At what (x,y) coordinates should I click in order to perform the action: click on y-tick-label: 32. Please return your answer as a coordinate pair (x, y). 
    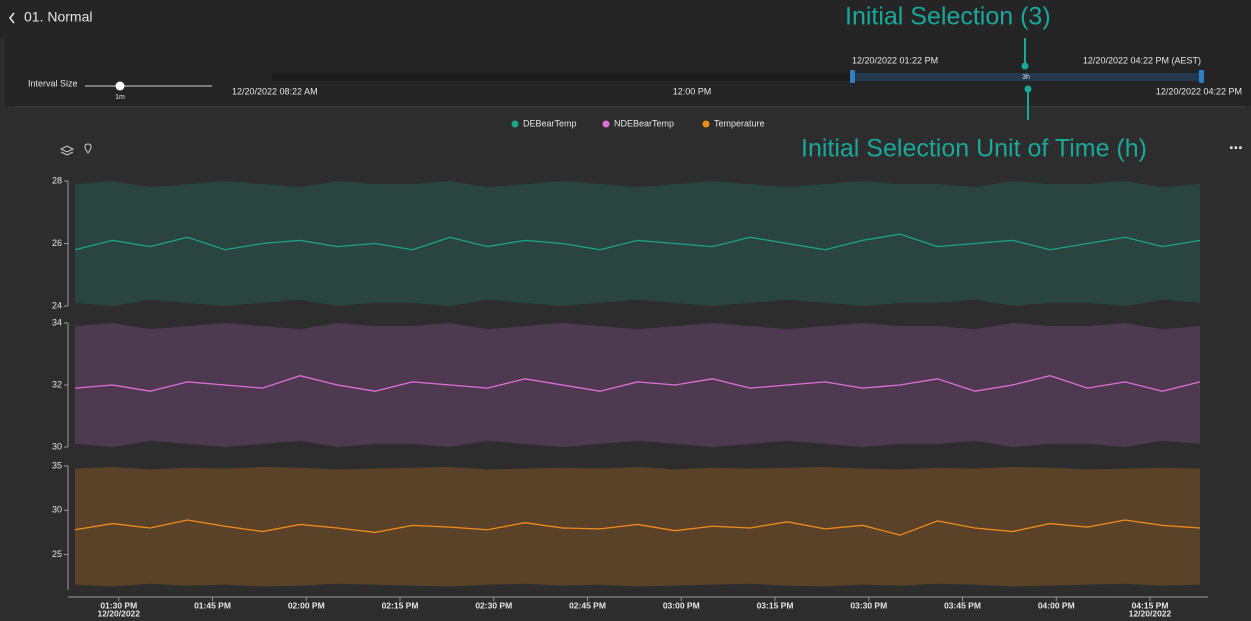
    Looking at the image, I should click on (57, 384).